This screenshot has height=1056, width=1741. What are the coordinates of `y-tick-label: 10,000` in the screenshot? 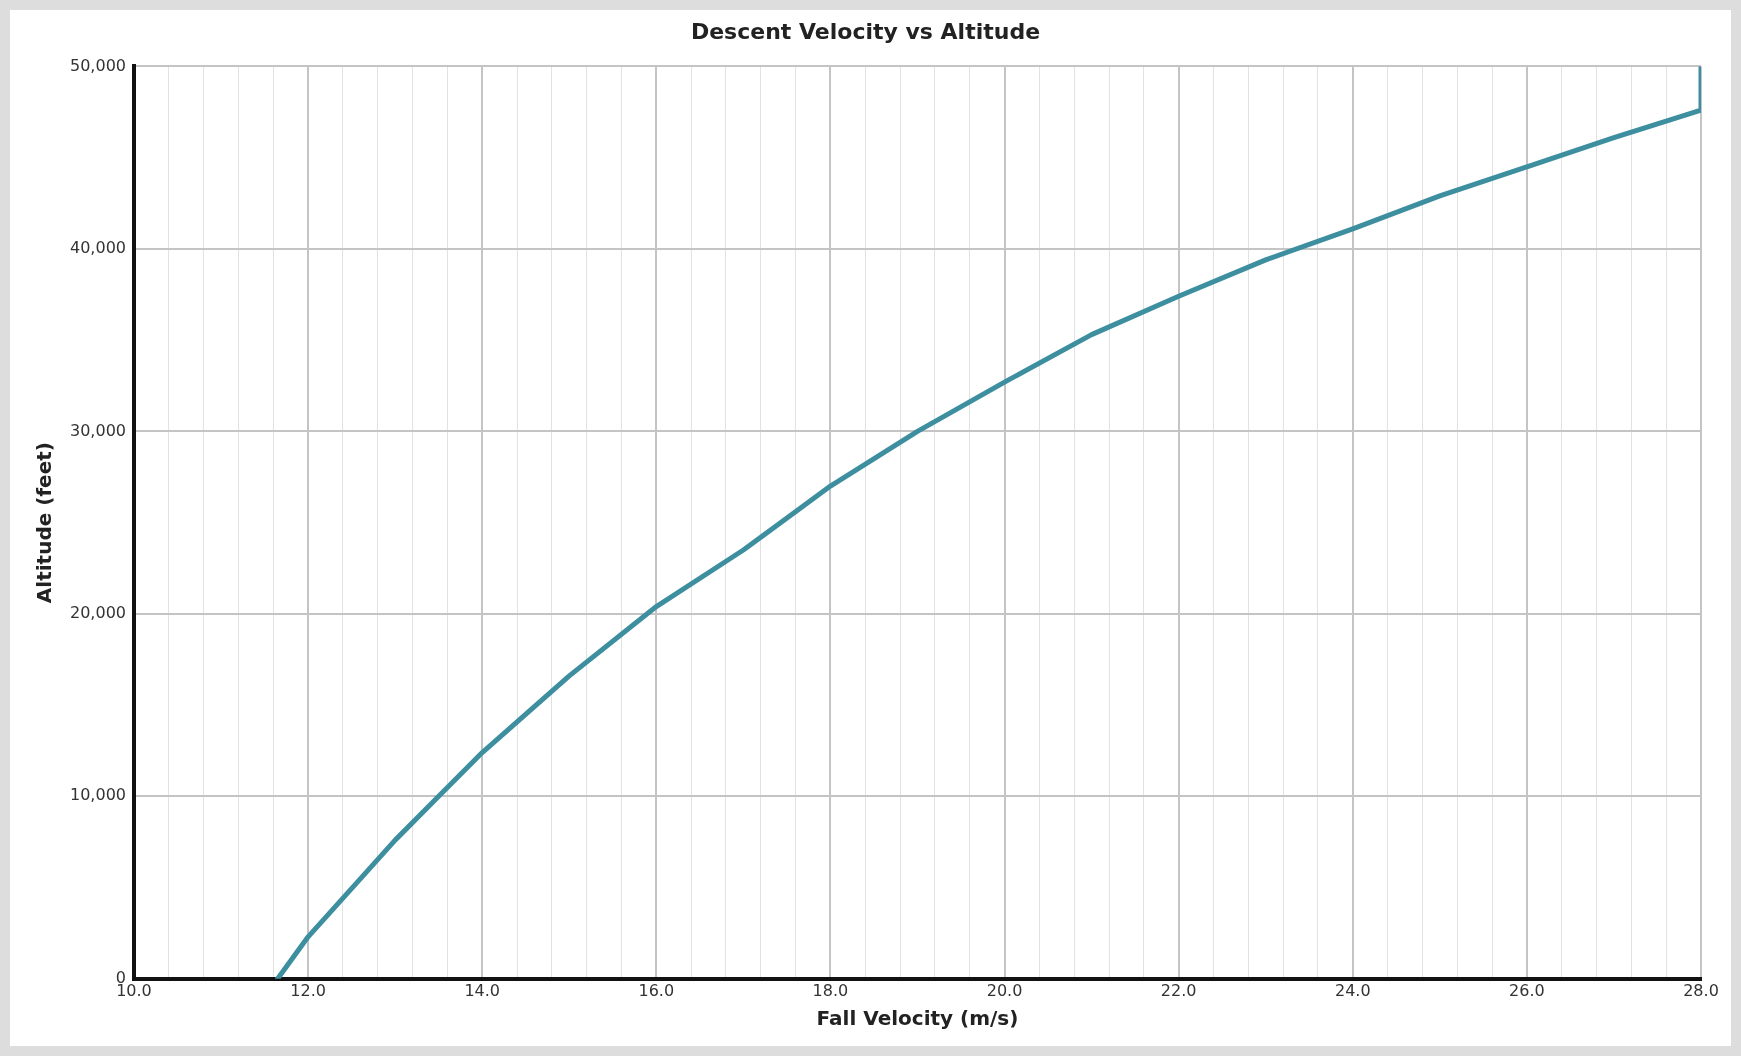 It's located at (98, 795).